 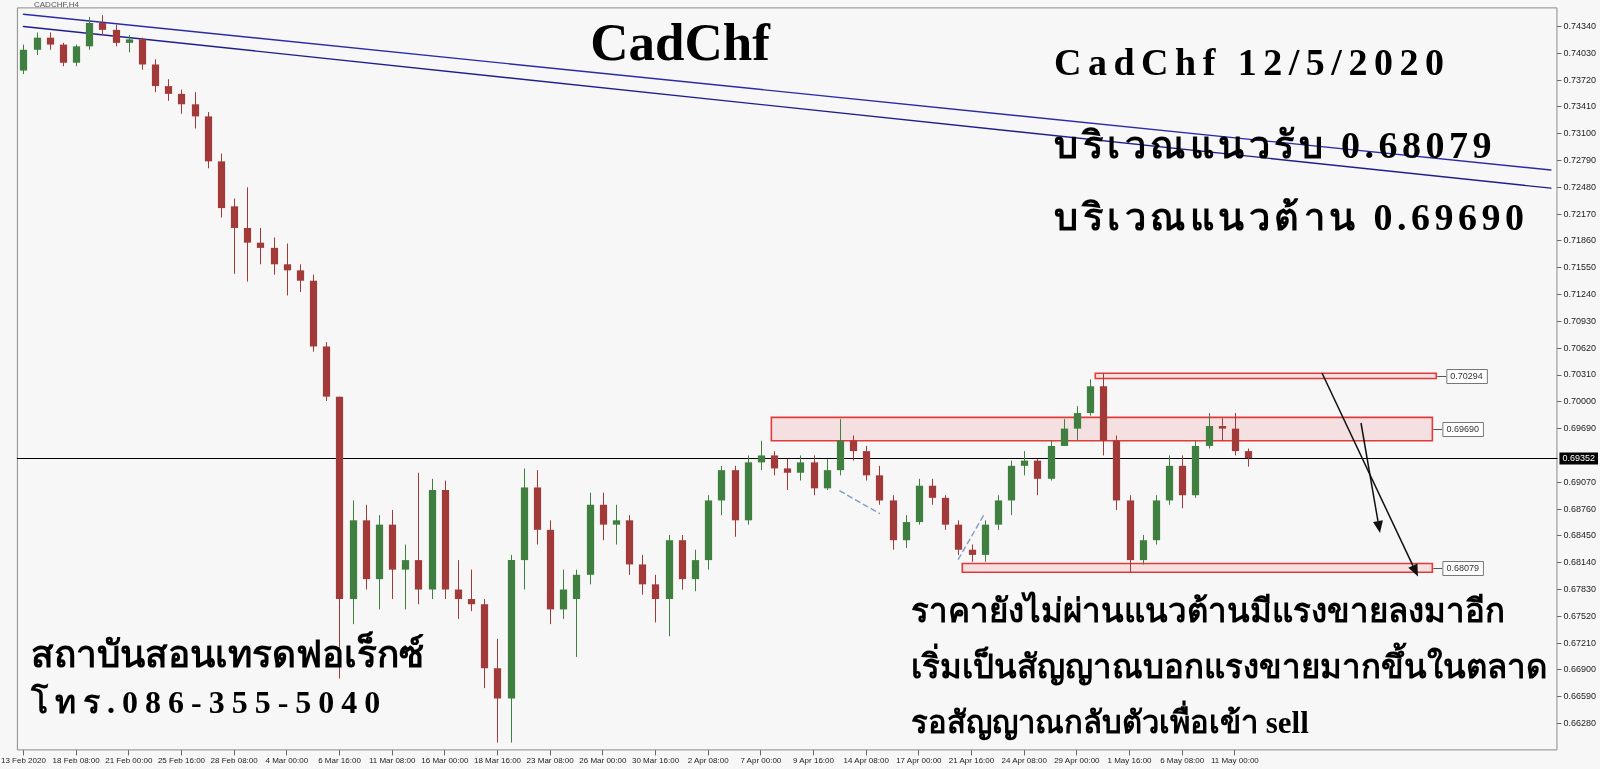 I want to click on y-tick-label: 0.66590, so click(x=1580, y=696).